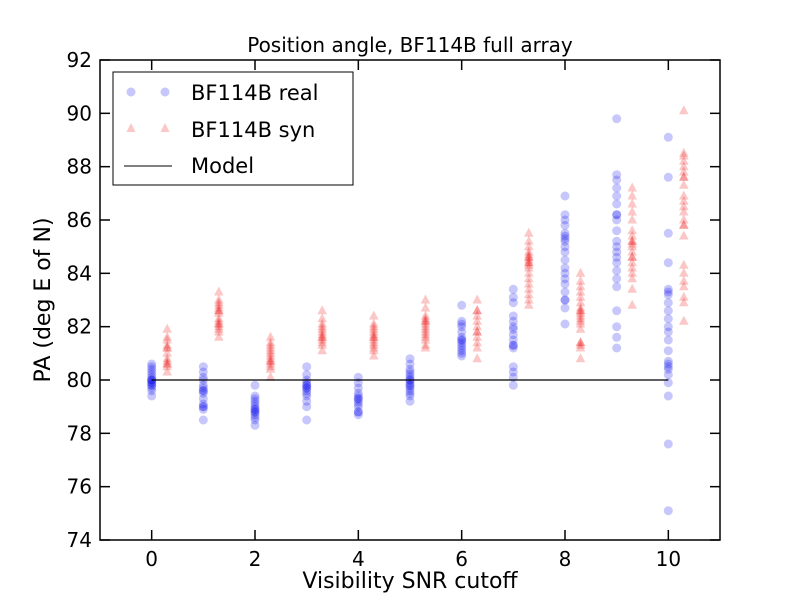  Describe the element at coordinates (410, 581) in the screenshot. I see `x-axis-label: Visibility SNR cutoff` at that location.